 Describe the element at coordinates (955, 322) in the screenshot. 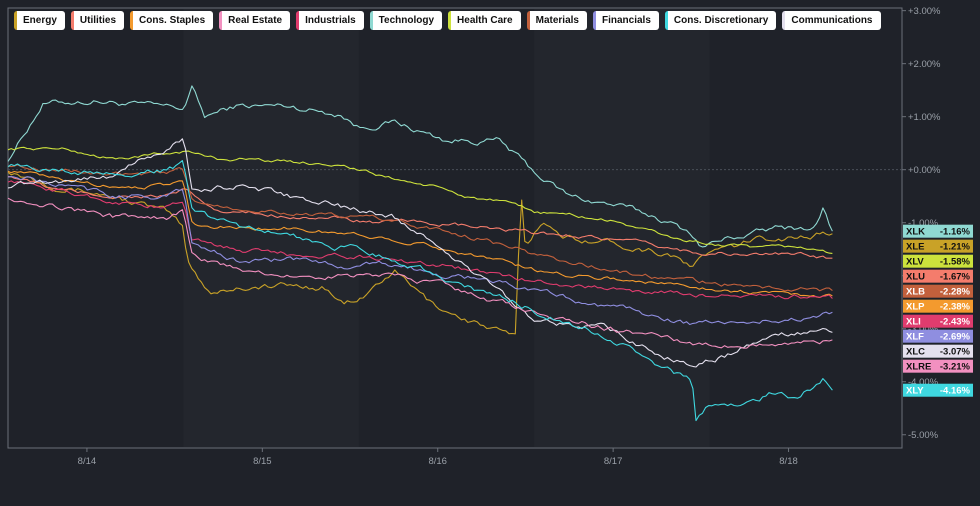

I see `end-tag-value: -2.43%` at that location.